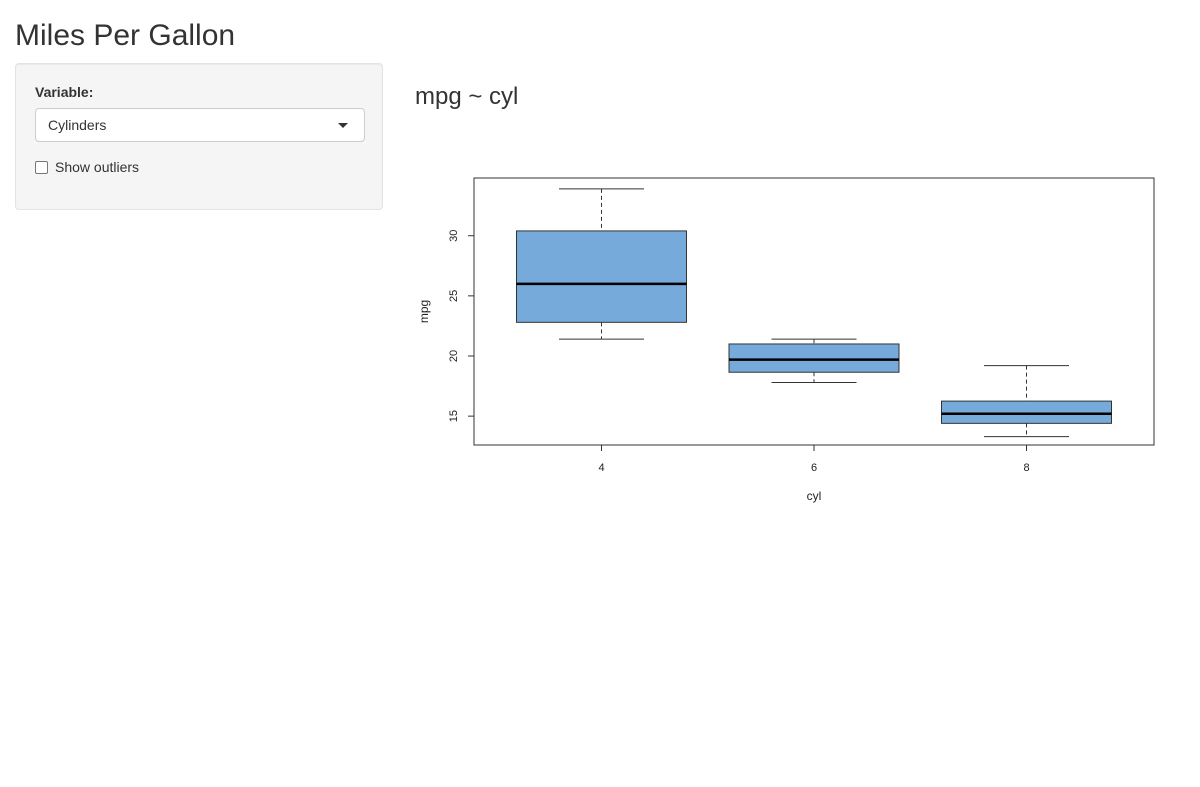 The height and width of the screenshot is (787, 1200). What do you see at coordinates (454, 416) in the screenshot?
I see `y-tick-label: 15` at bounding box center [454, 416].